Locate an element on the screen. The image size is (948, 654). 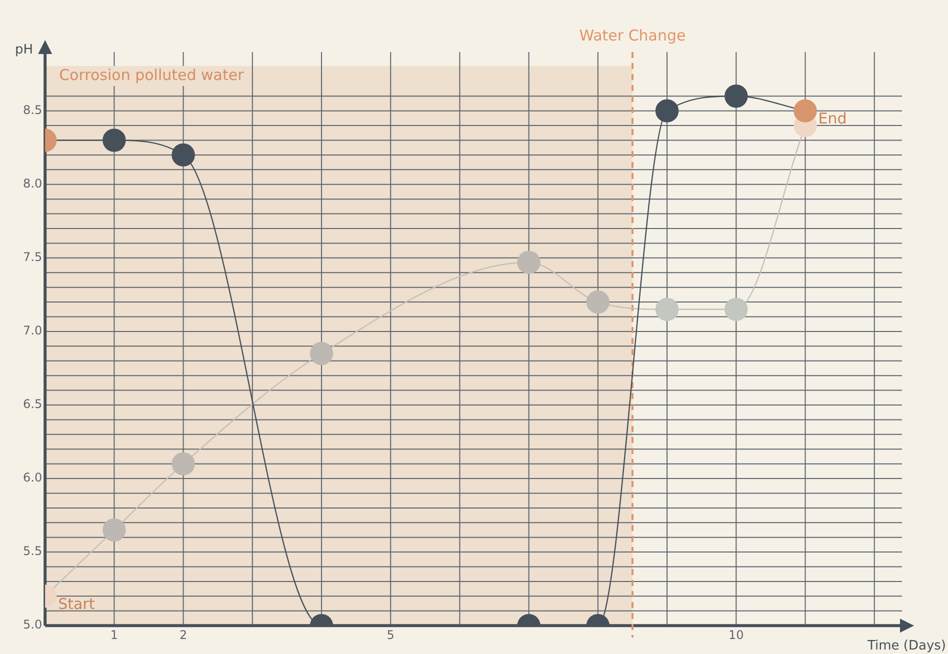
x-axis-title: Time (Days) is located at coordinates (906, 646).